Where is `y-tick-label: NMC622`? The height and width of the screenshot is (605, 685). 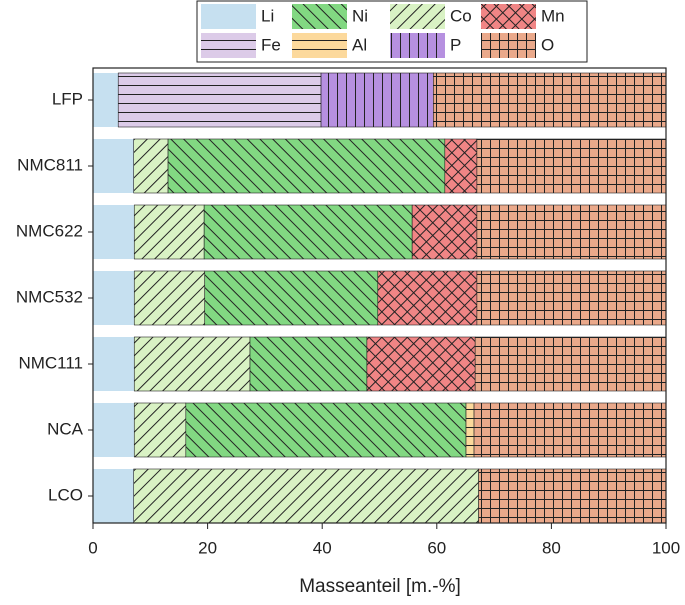
y-tick-label: NMC622 is located at coordinates (49, 230).